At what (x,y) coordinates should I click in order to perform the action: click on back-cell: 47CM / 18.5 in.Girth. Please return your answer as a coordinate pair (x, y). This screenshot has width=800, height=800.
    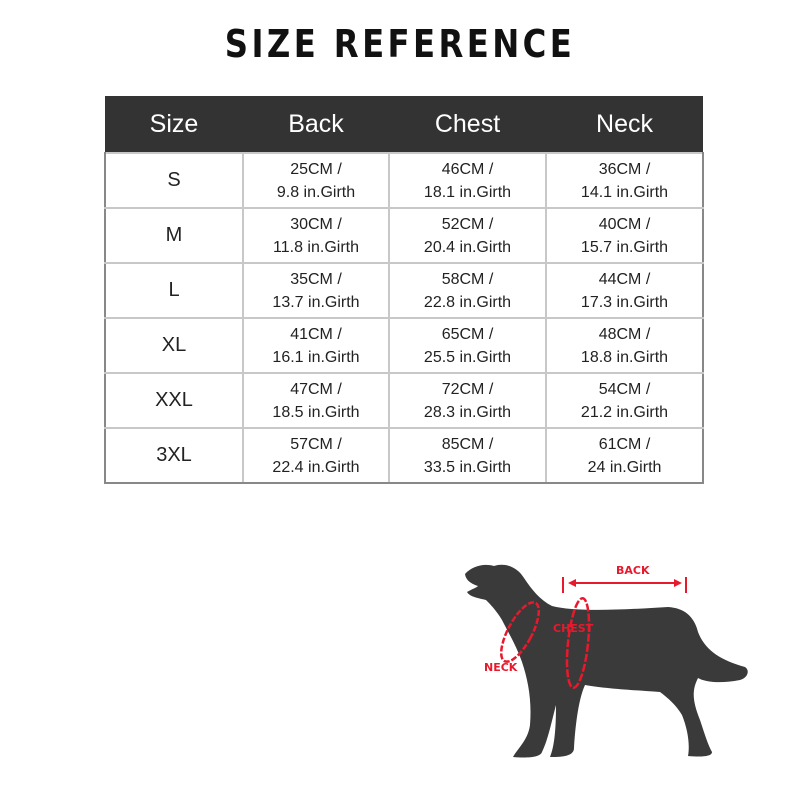
    Looking at the image, I should click on (316, 400).